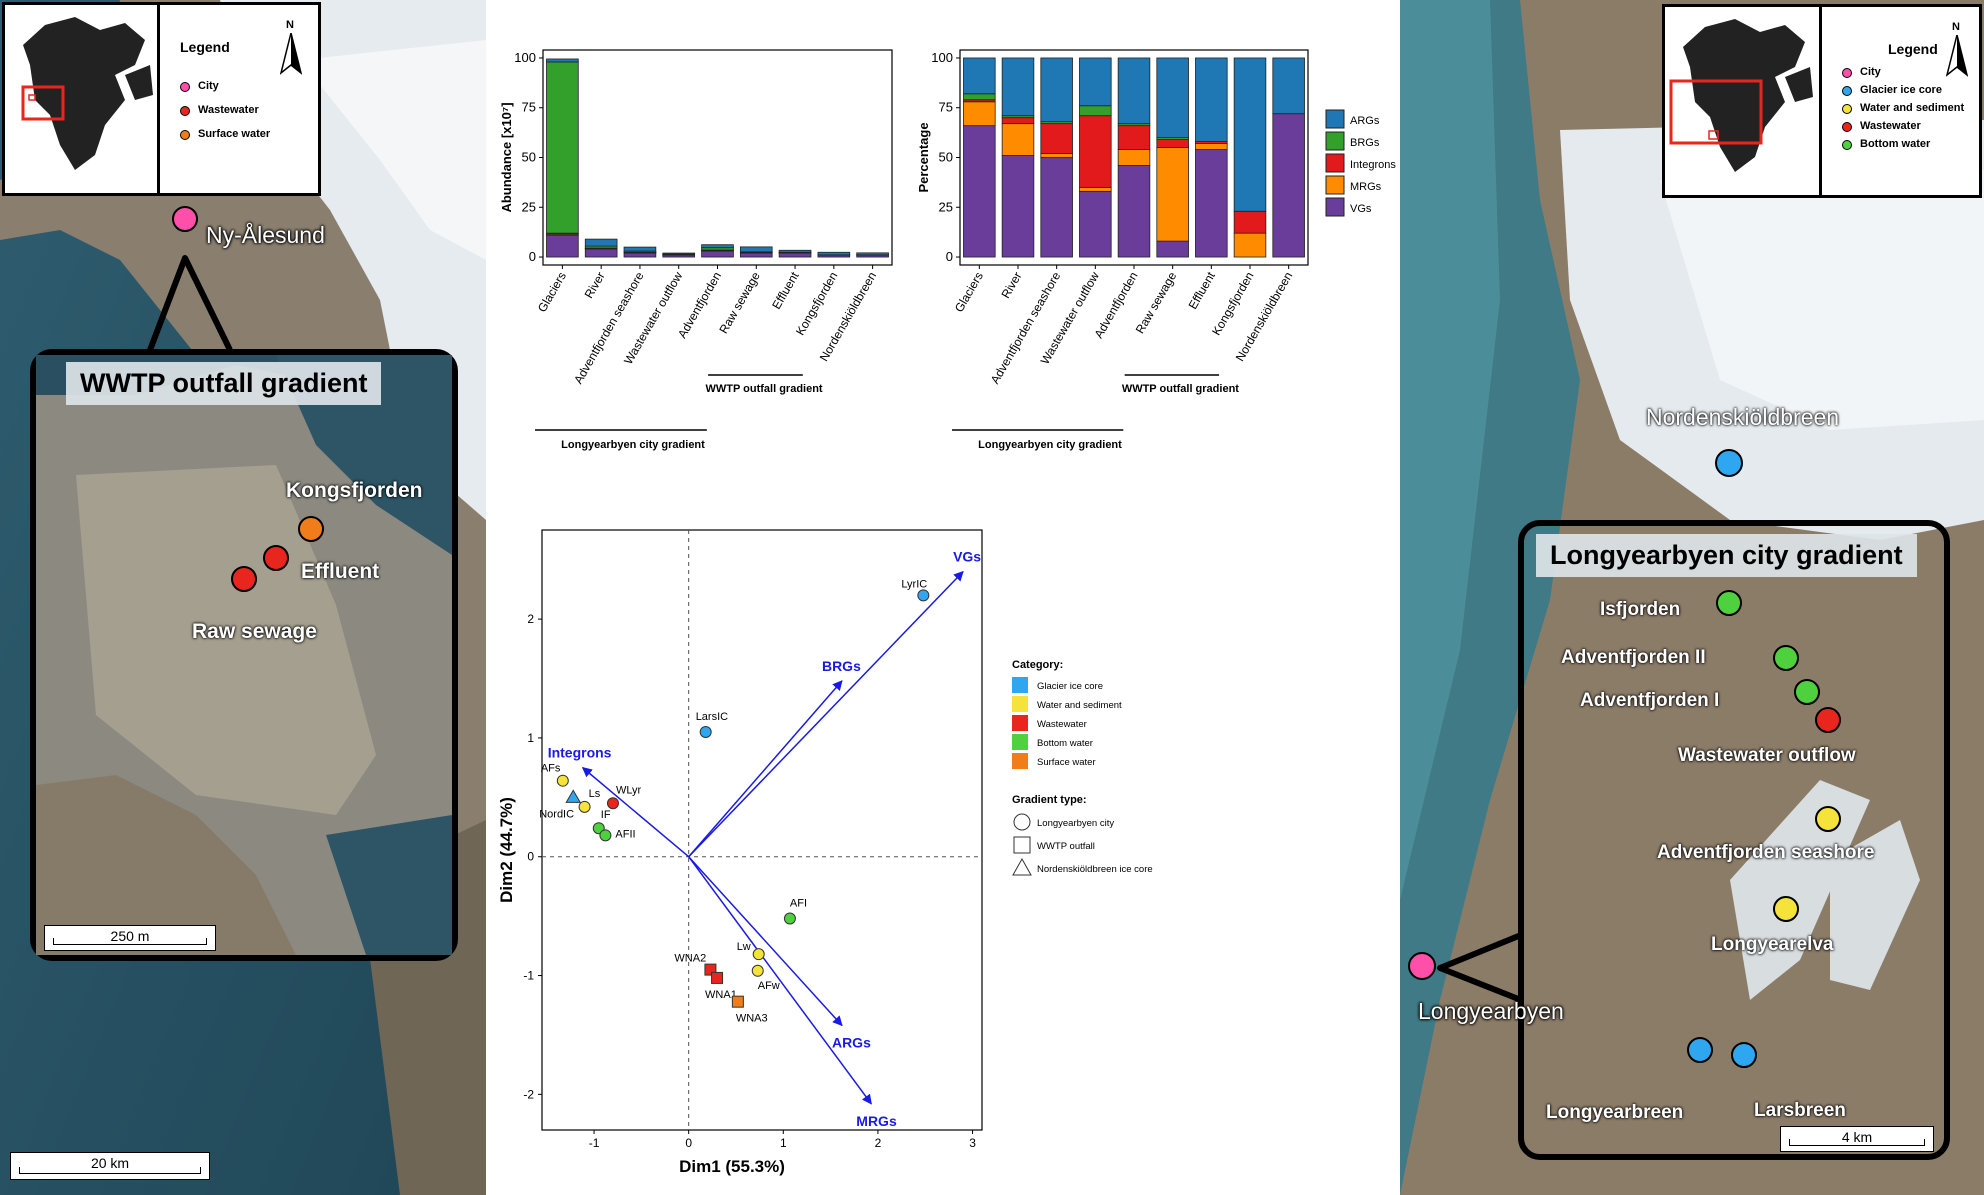 Image resolution: width=1984 pixels, height=1195 pixels. What do you see at coordinates (234, 134) in the screenshot?
I see `legend-label: Surface water` at bounding box center [234, 134].